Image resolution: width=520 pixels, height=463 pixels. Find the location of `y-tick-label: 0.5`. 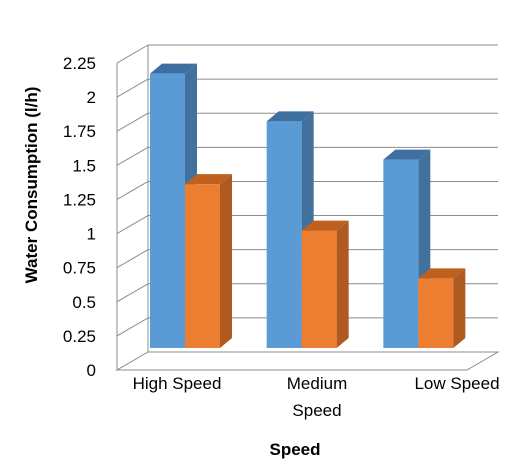

y-tick-label: 0.5 is located at coordinates (84, 302).